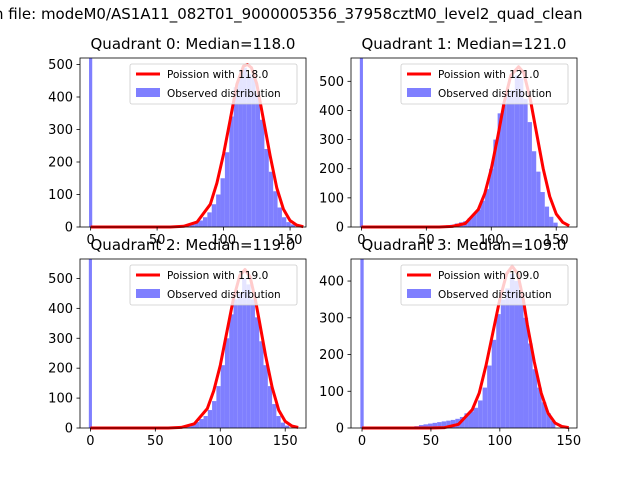 This screenshot has width=640, height=480. I want to click on y-tick-label: 500, so click(60, 65).